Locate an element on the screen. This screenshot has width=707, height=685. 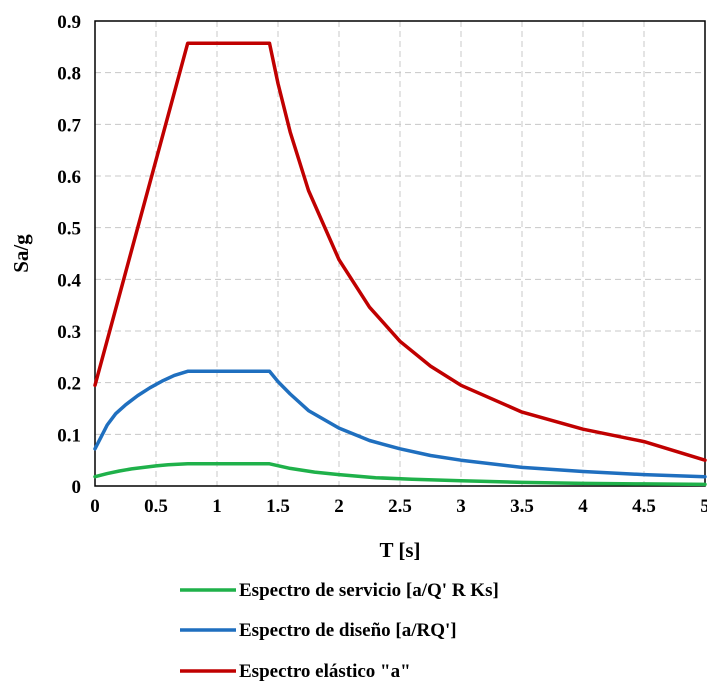
y-axis-title: Sa/g is located at coordinates (21, 253).